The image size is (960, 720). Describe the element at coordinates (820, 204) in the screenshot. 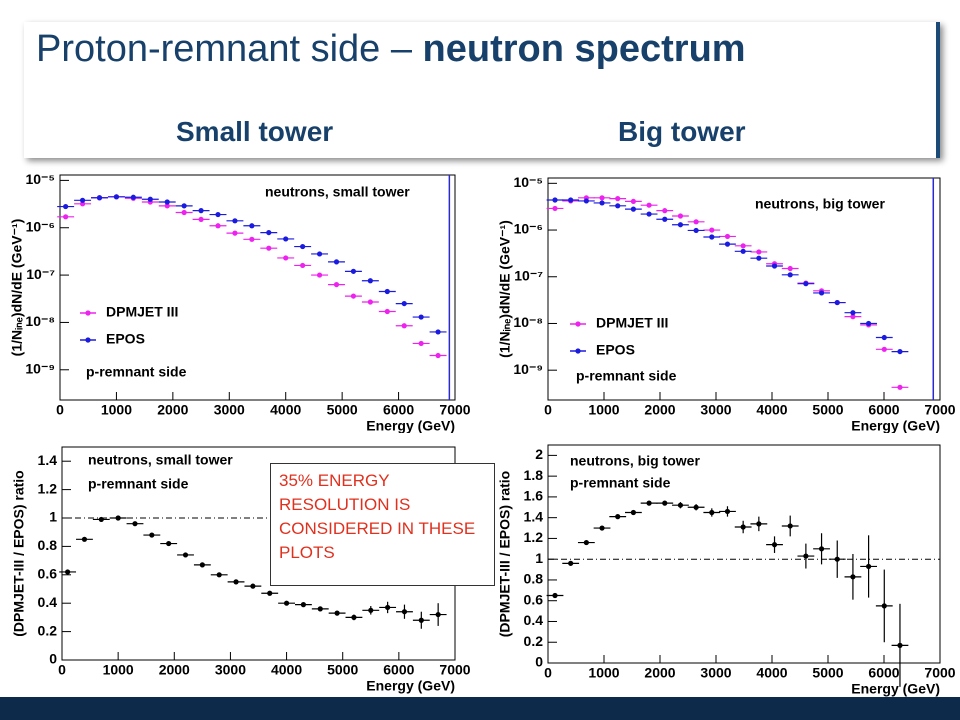

I see `annotation: neutrons, big tower` at that location.